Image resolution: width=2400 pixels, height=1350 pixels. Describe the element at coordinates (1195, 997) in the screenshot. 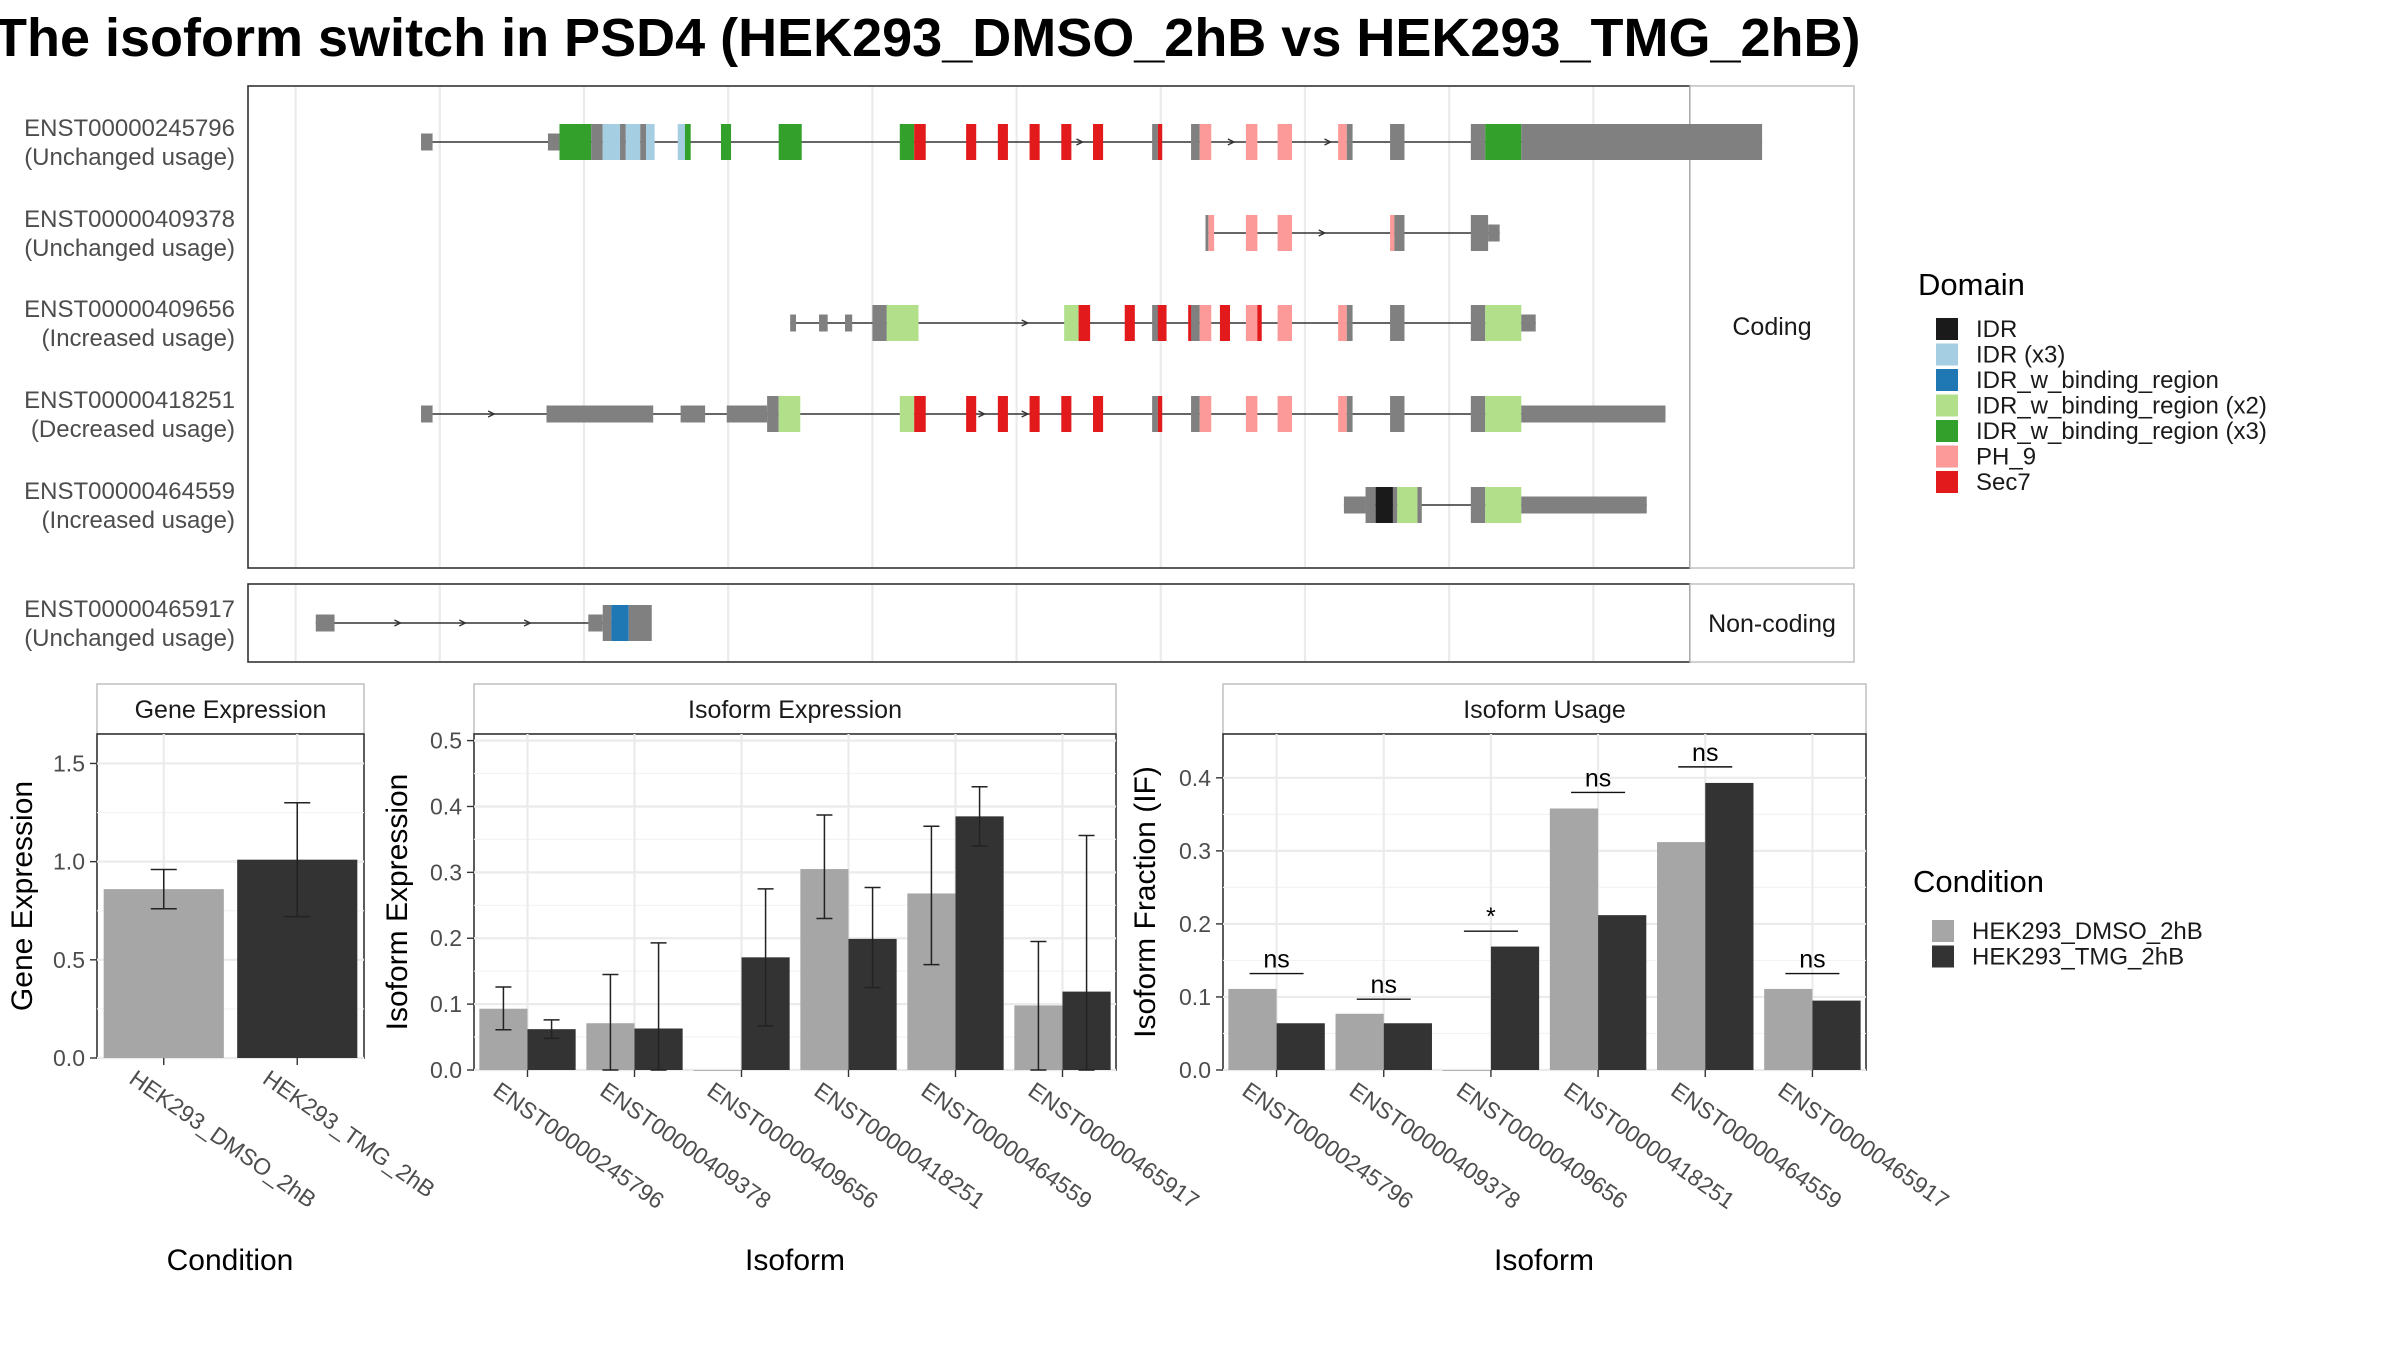

I see `y-tick-label: 0.1` at that location.